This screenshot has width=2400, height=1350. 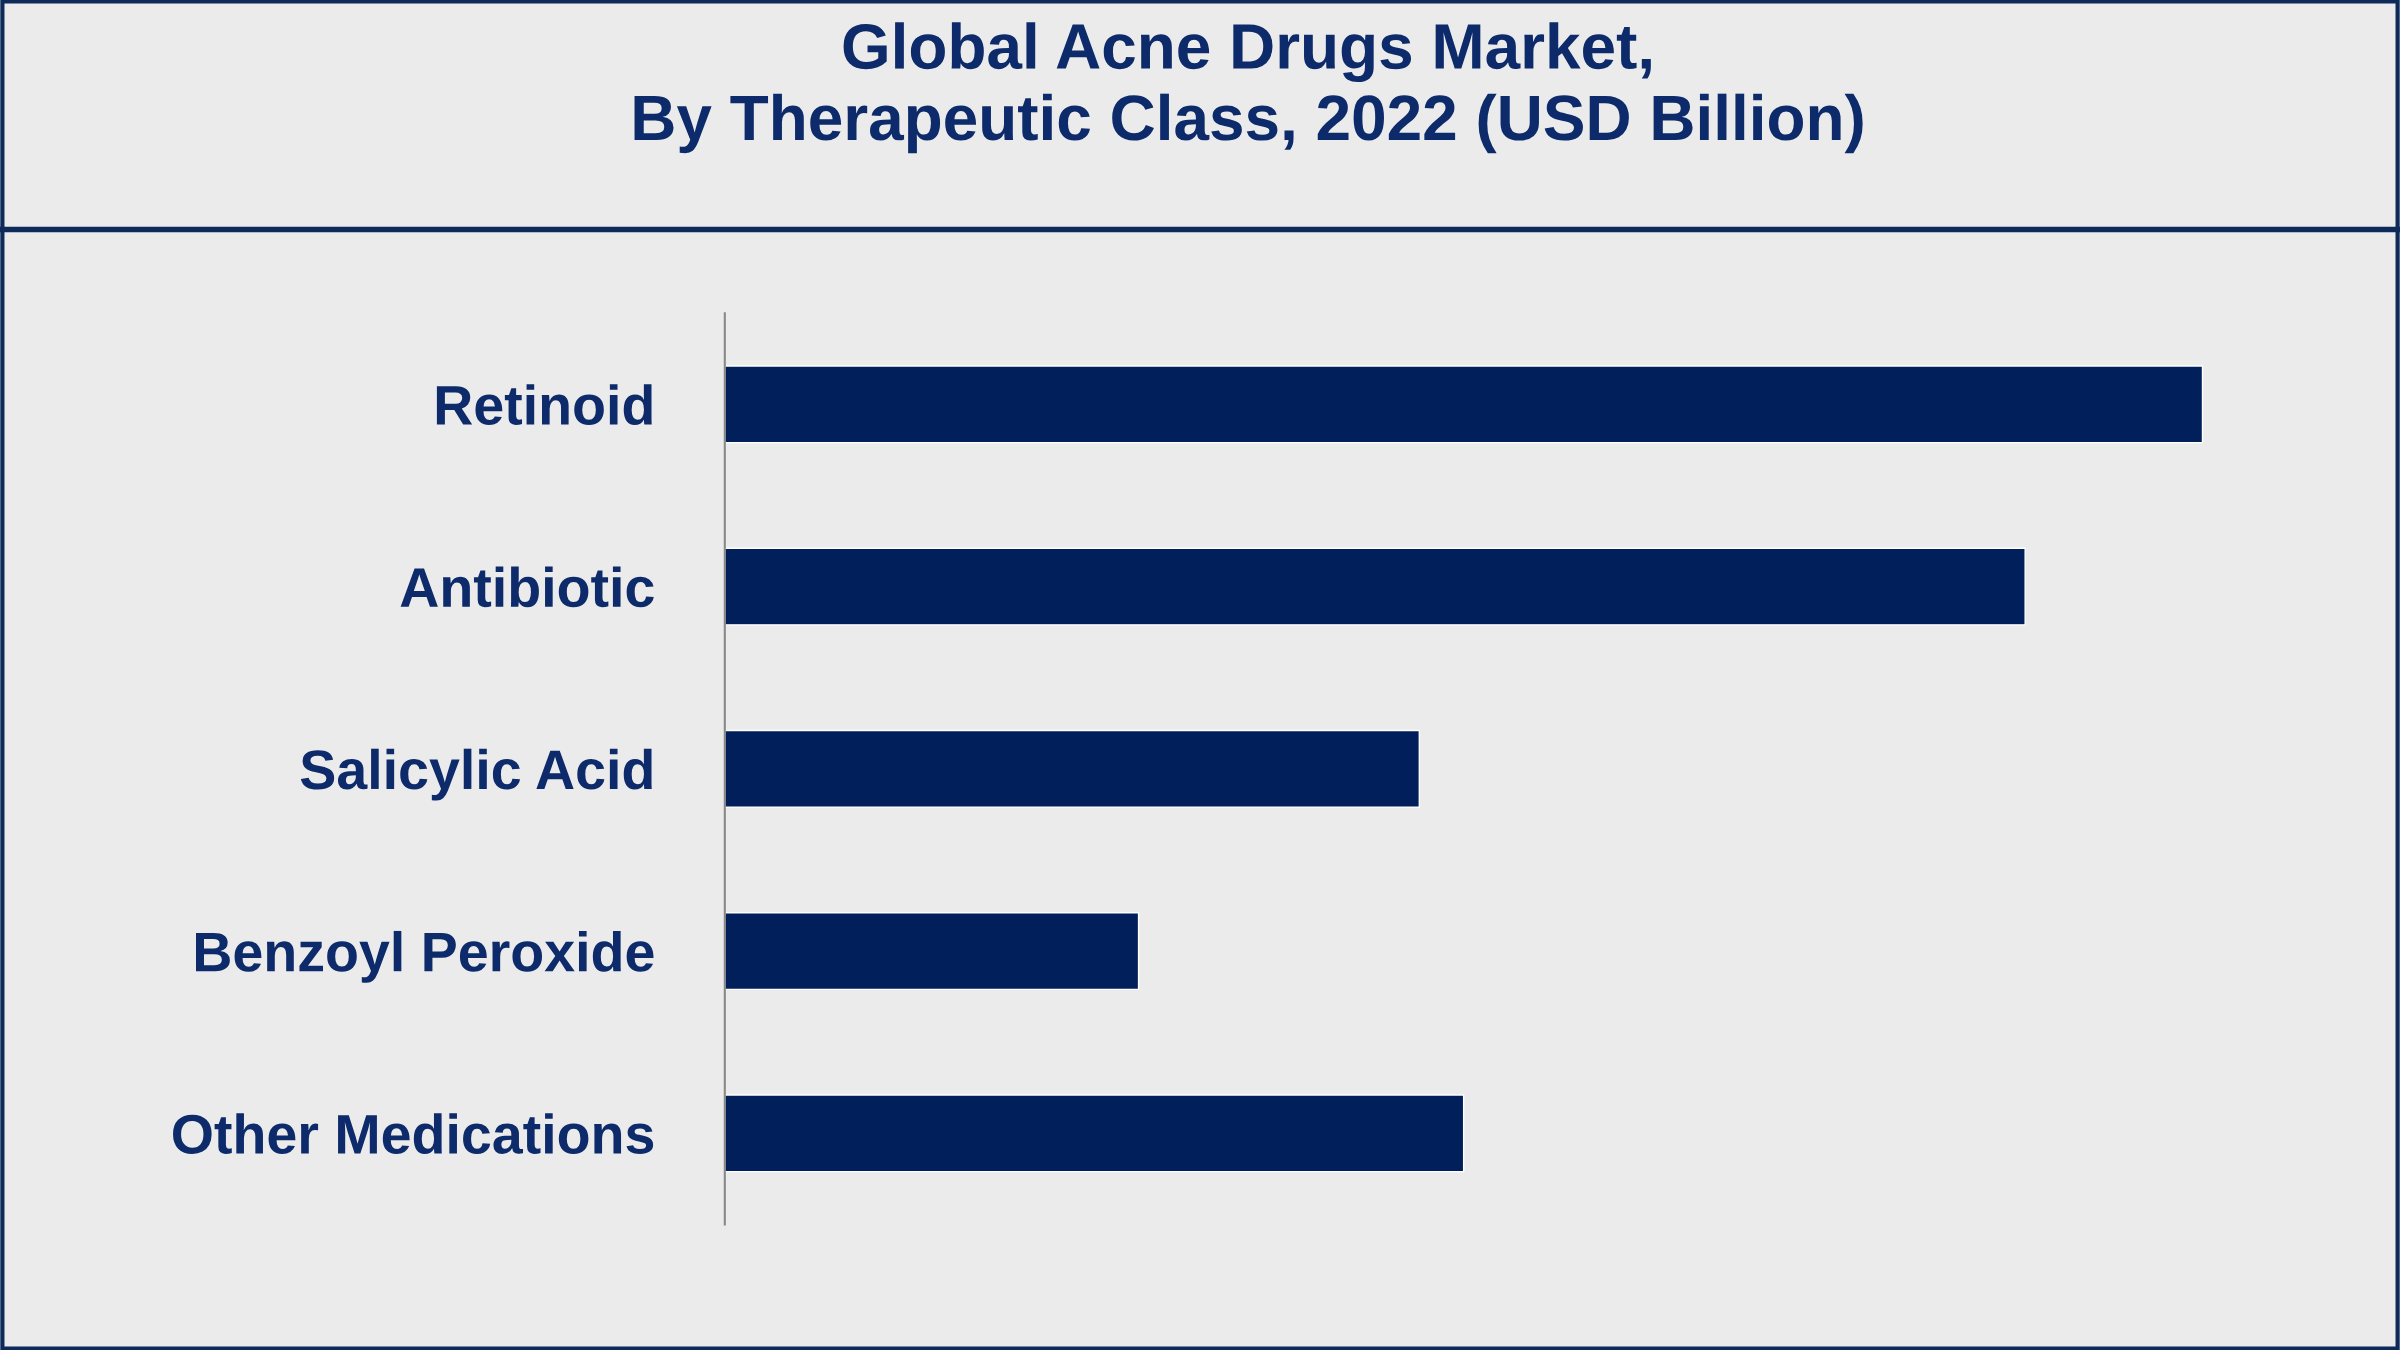 What do you see at coordinates (527, 587) in the screenshot?
I see `y-tick-label: Antibiotic` at bounding box center [527, 587].